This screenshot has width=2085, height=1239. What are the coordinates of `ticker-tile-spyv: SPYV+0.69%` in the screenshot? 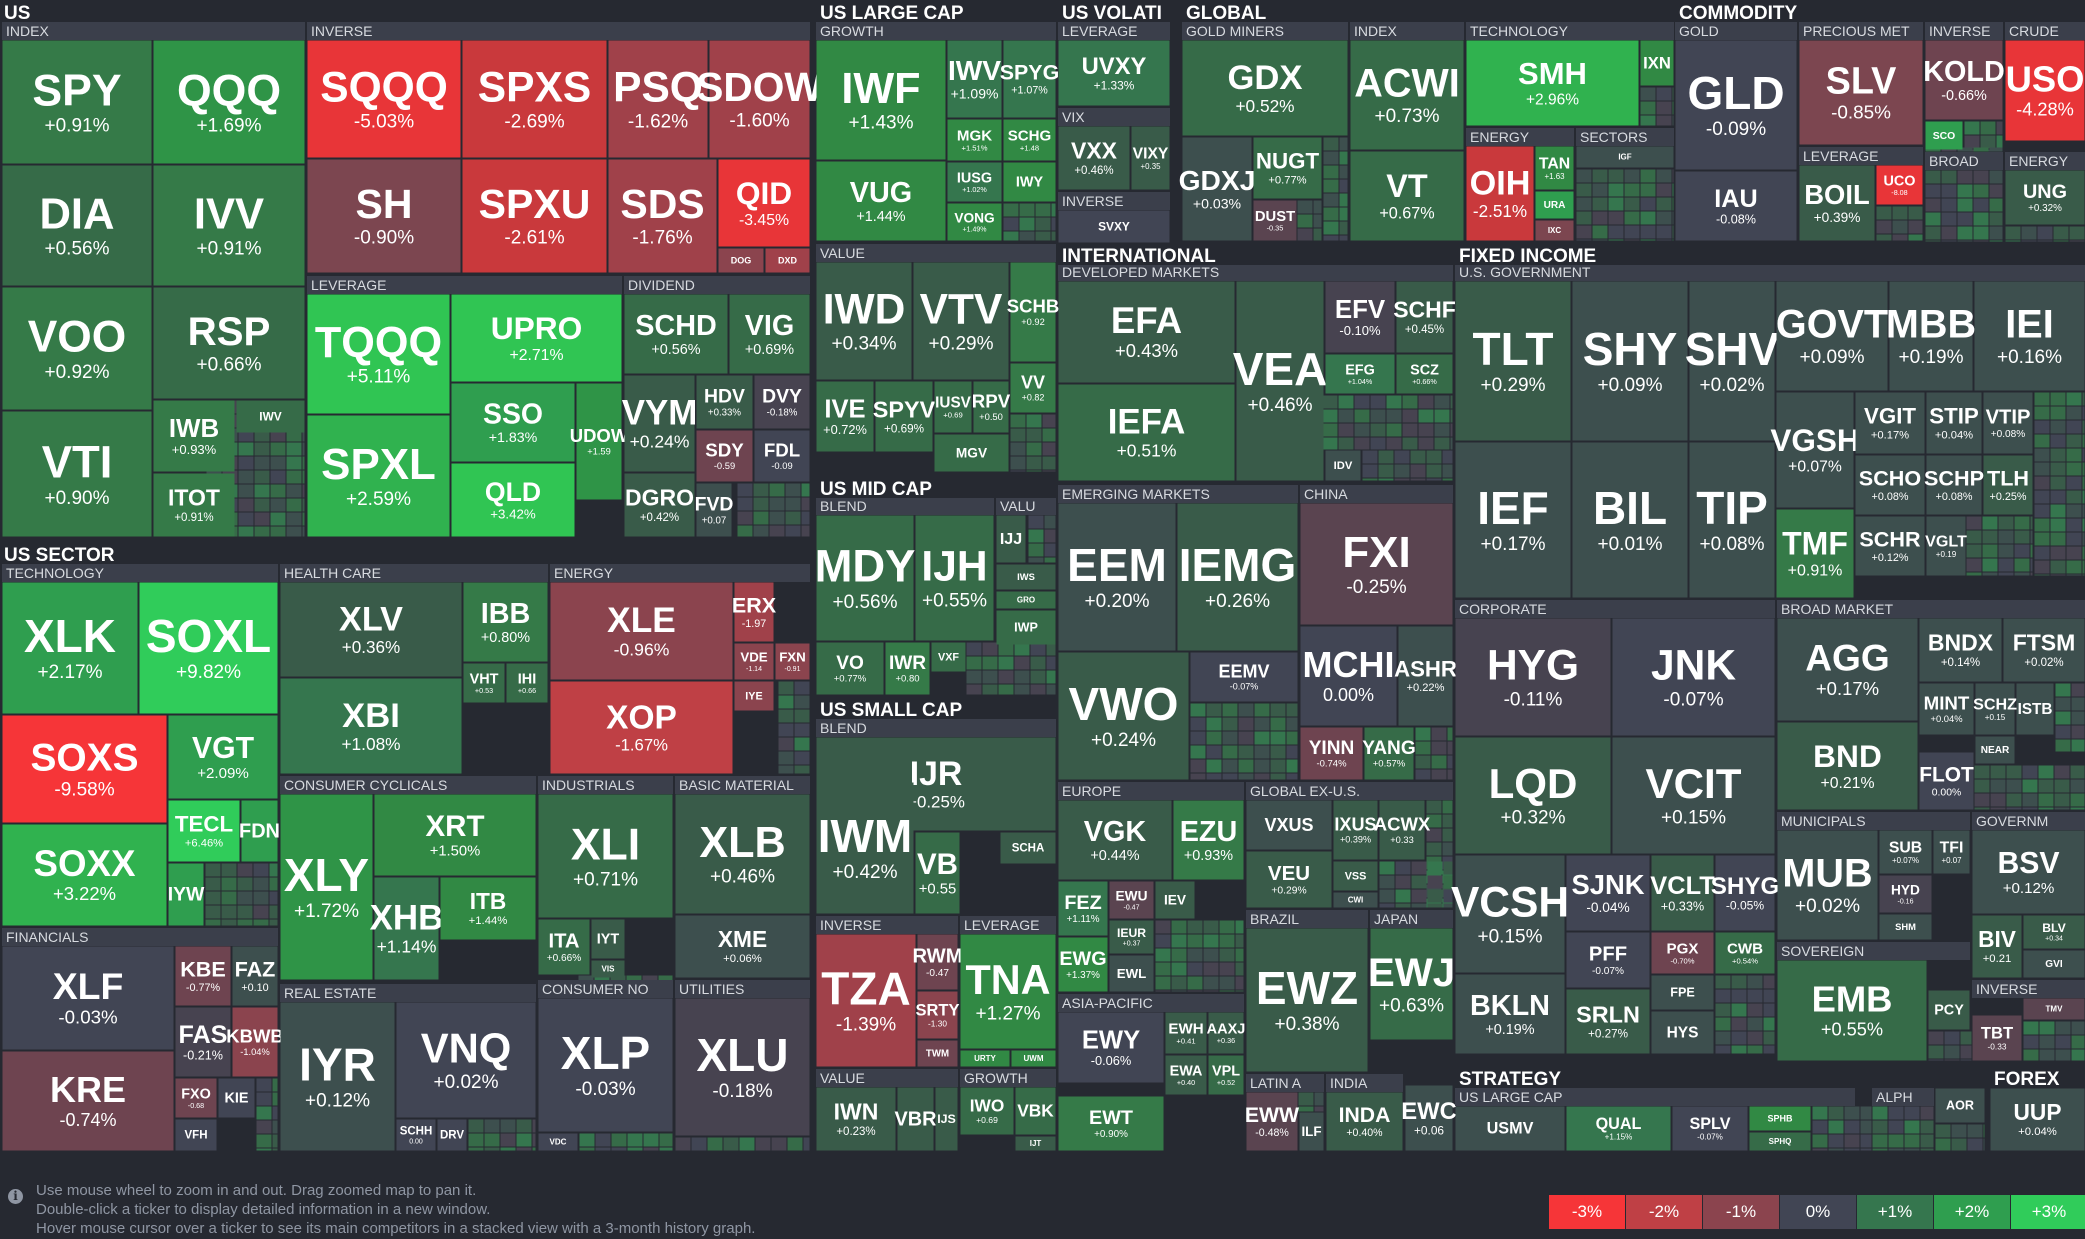 It's located at (904, 416).